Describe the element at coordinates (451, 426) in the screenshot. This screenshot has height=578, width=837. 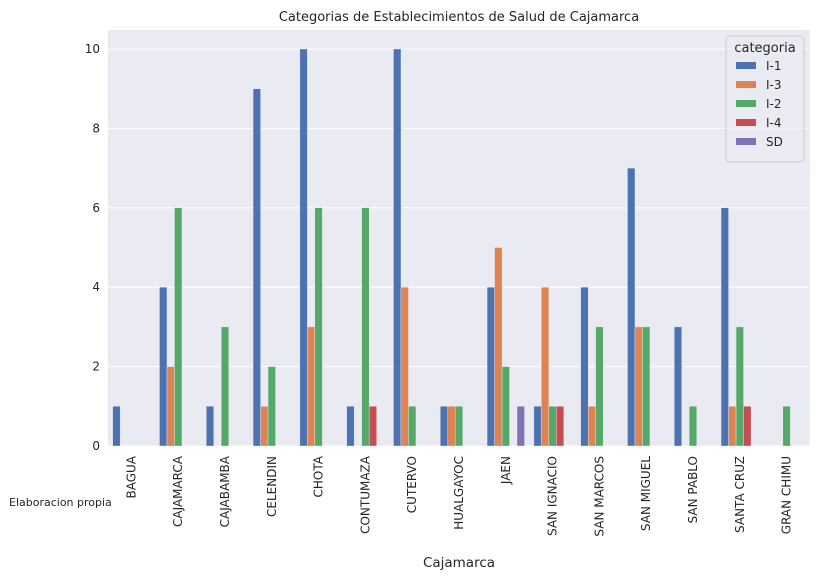
I see `bar-i-3-hualgayoc` at that location.